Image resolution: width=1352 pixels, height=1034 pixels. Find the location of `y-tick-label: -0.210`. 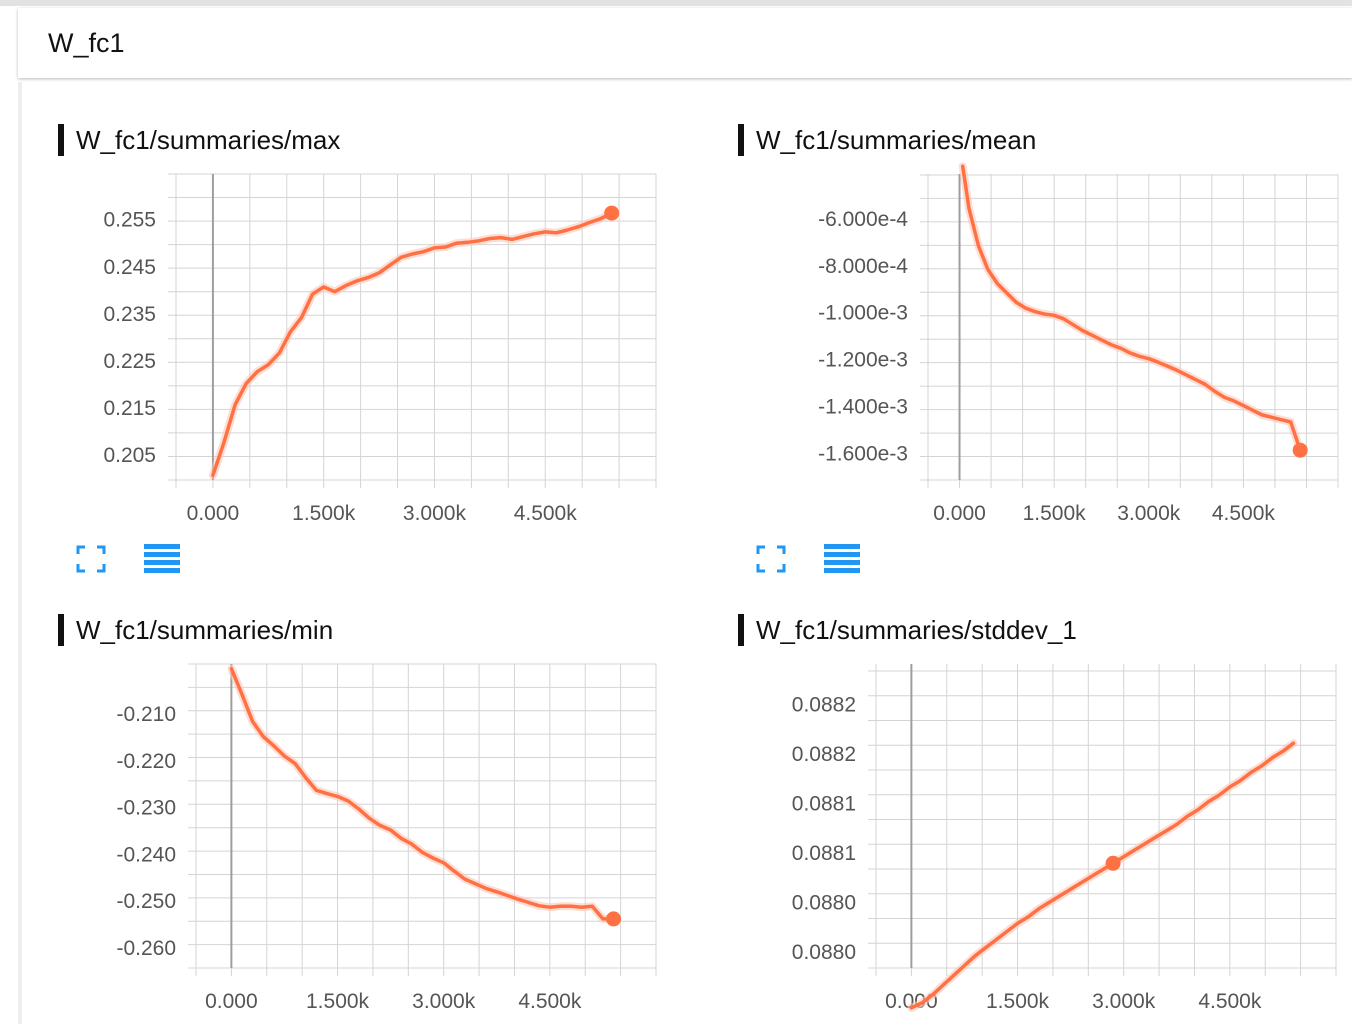

y-tick-label: -0.210 is located at coordinates (146, 714).